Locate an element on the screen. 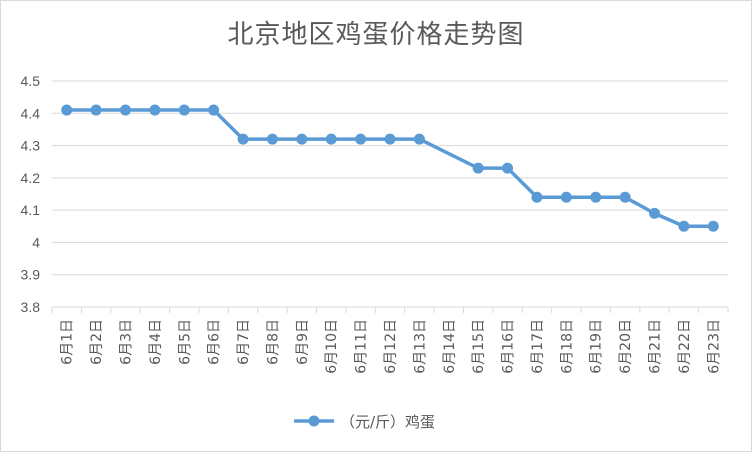 Image resolution: width=752 pixels, height=452 pixels. x-tick-label: 6月13日 is located at coordinates (420, 346).